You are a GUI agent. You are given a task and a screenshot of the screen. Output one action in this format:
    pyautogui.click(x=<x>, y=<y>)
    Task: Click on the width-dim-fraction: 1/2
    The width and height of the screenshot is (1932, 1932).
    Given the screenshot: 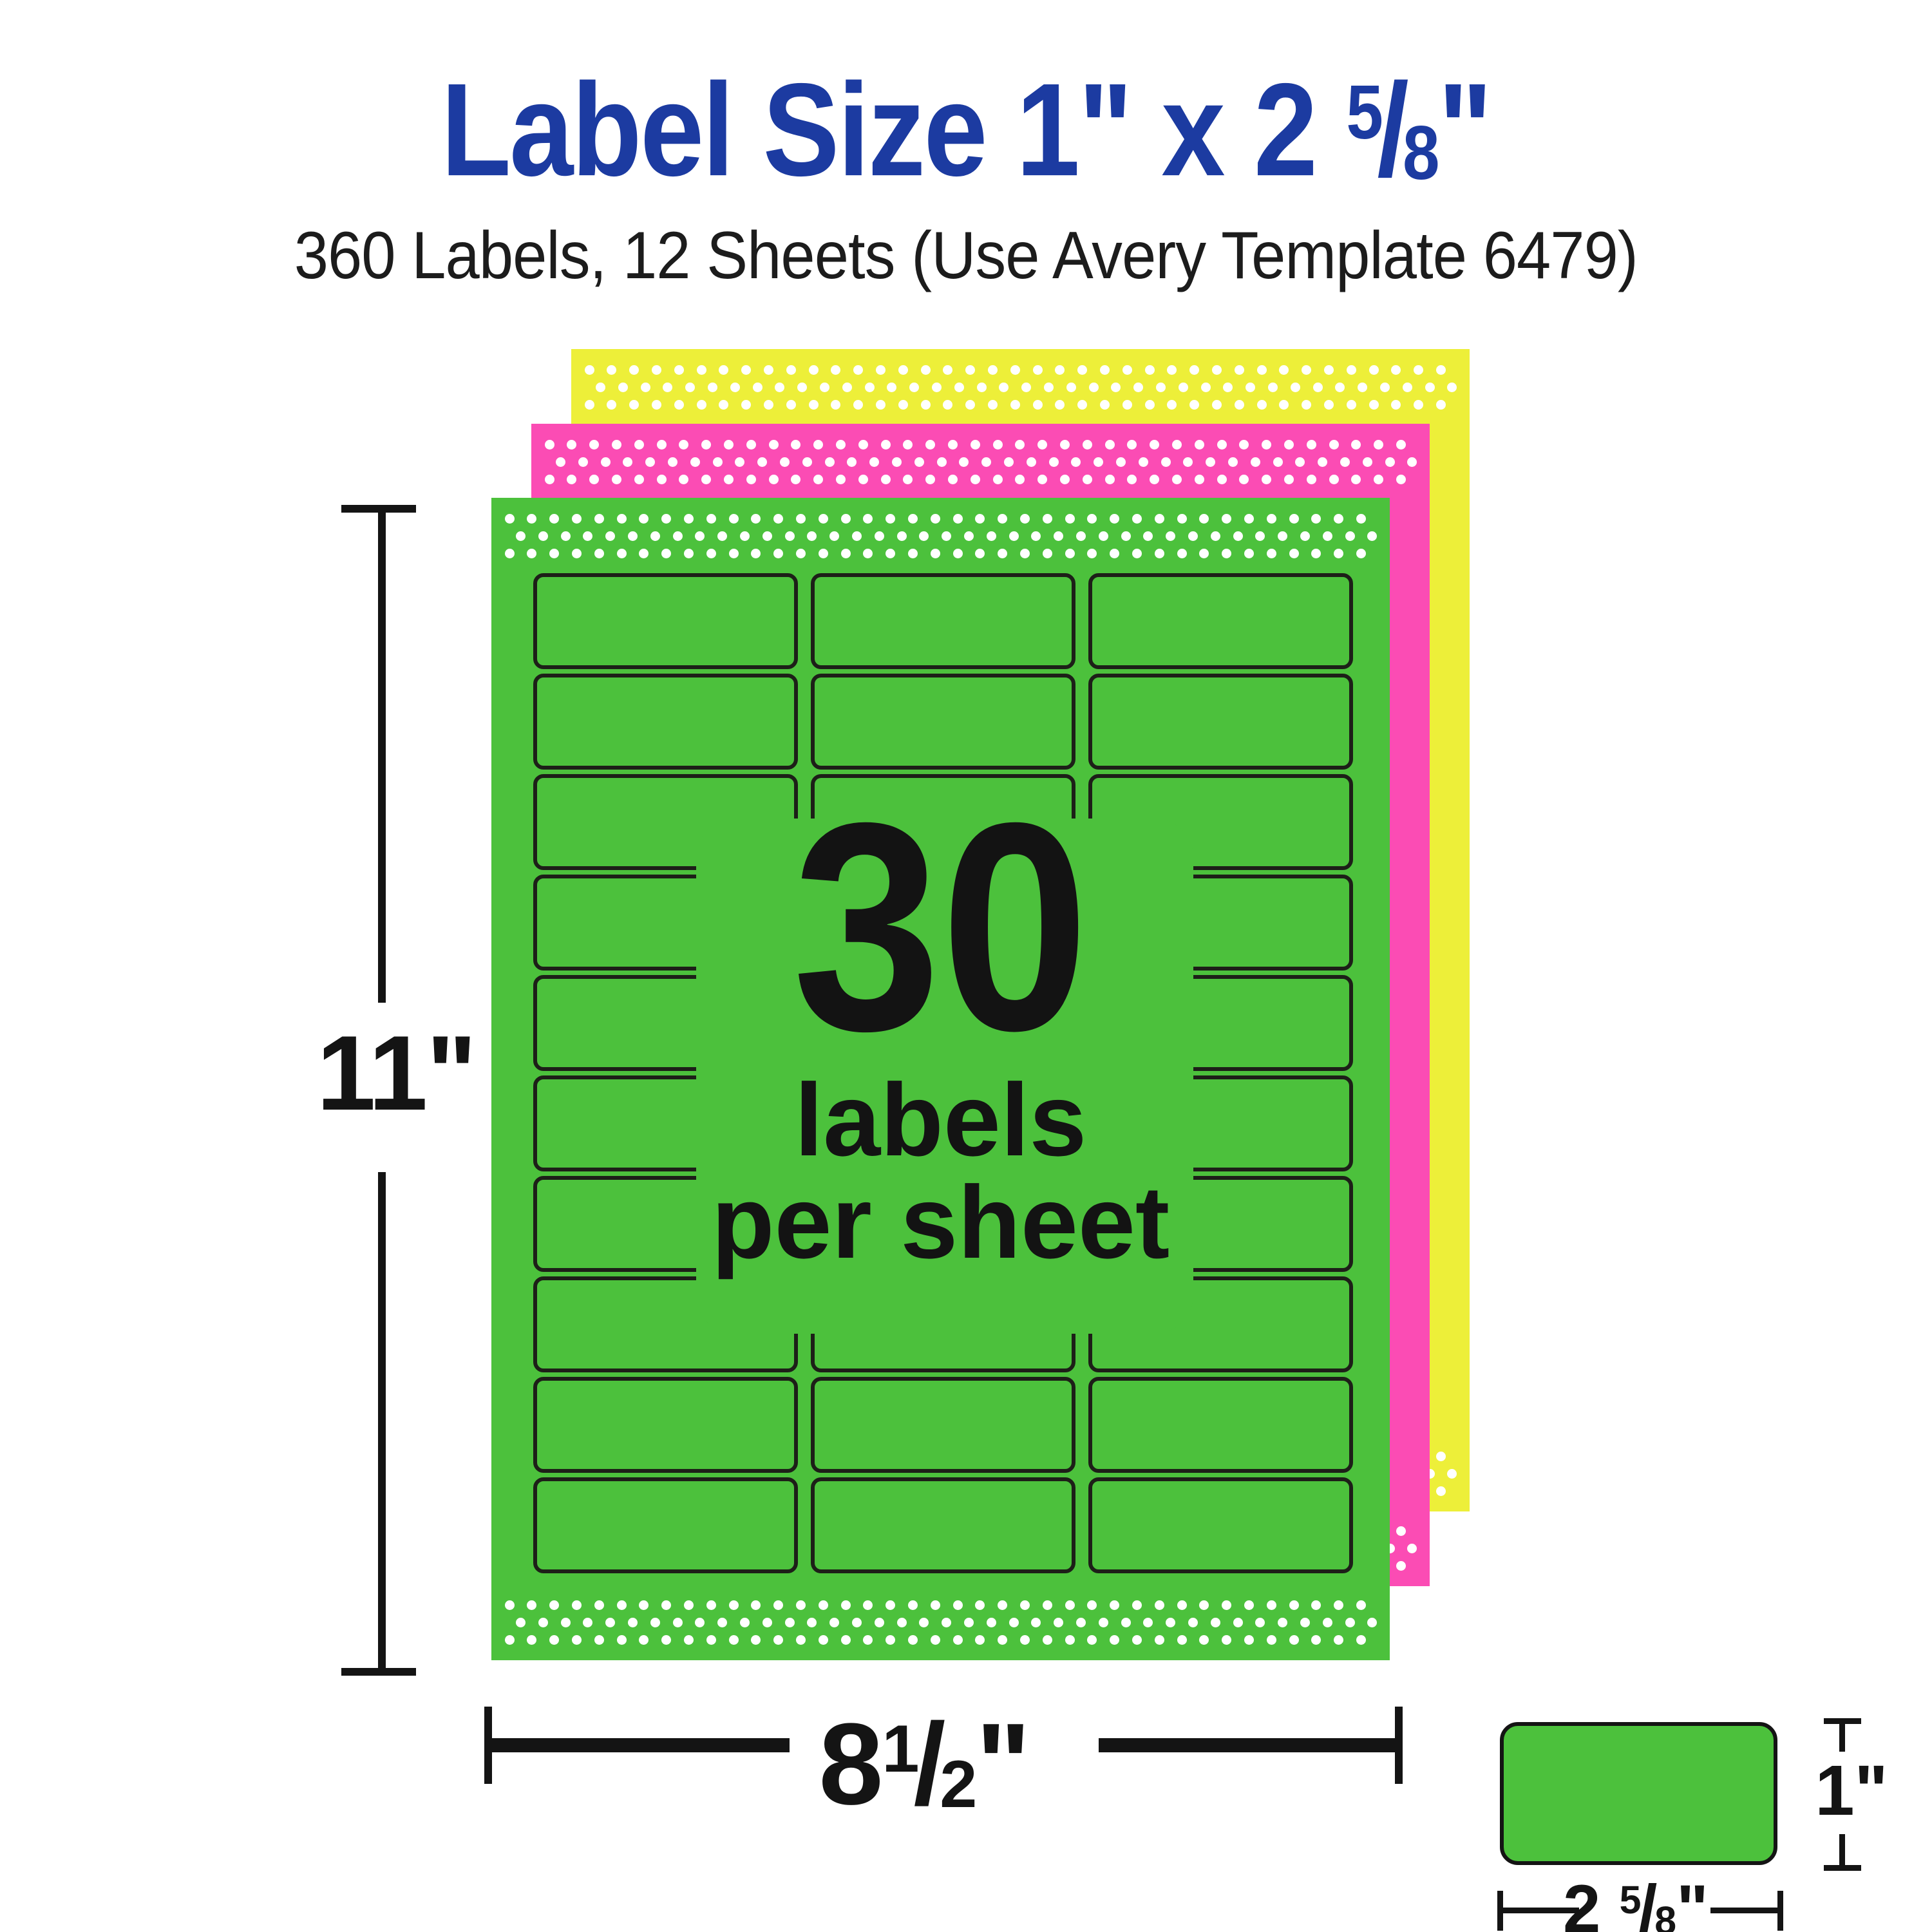 What is the action you would take?
    pyautogui.click(x=930, y=1765)
    